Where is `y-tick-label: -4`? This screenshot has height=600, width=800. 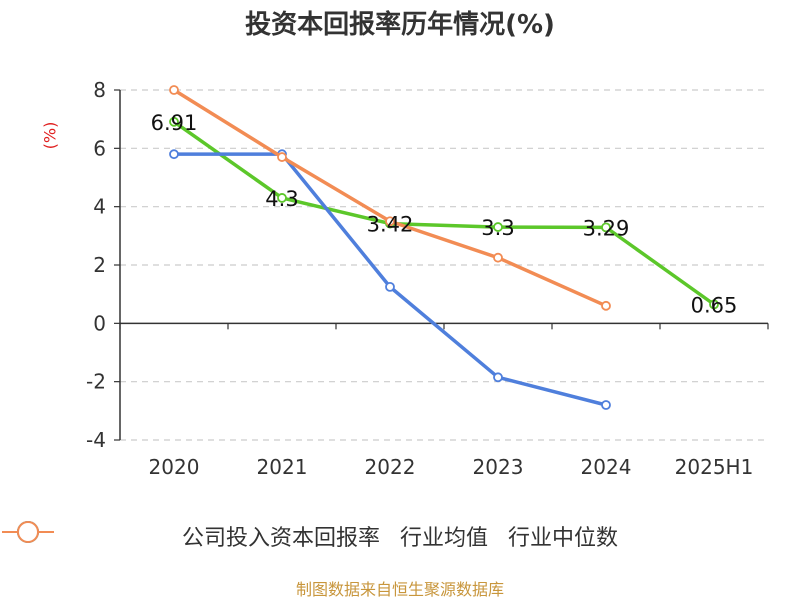 y-tick-label: -4 is located at coordinates (96, 440).